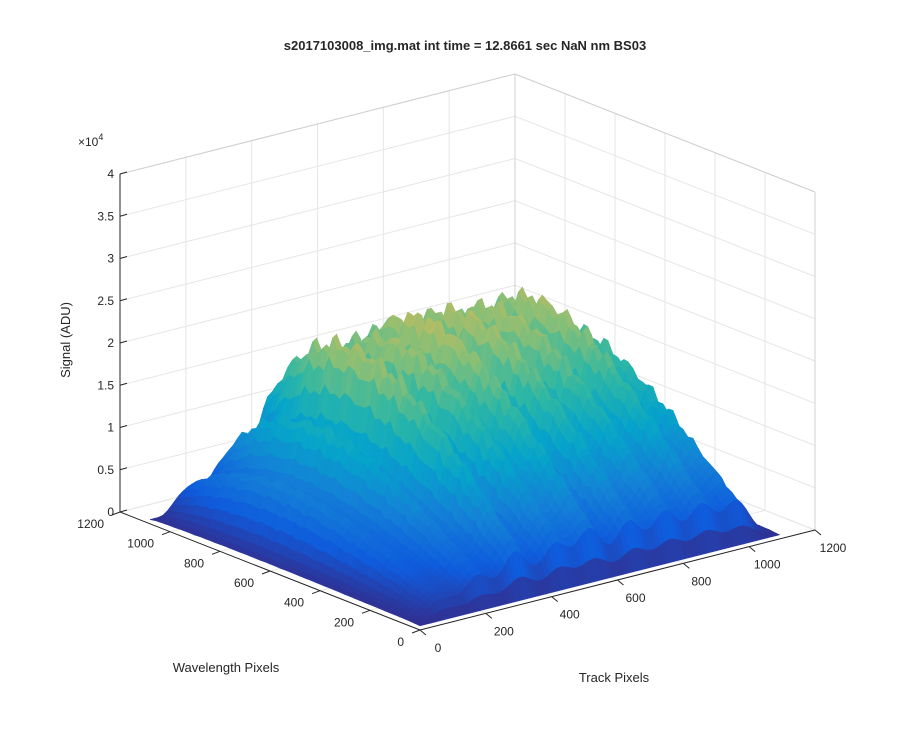 This screenshot has width=900, height=750. I want to click on x-tick-label: 1200, so click(833, 548).